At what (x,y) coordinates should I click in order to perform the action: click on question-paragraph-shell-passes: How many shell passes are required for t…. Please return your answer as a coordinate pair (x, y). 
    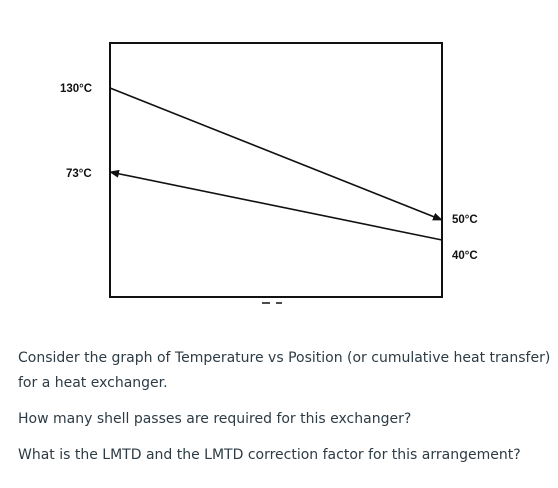
    Looking at the image, I should click on (215, 419).